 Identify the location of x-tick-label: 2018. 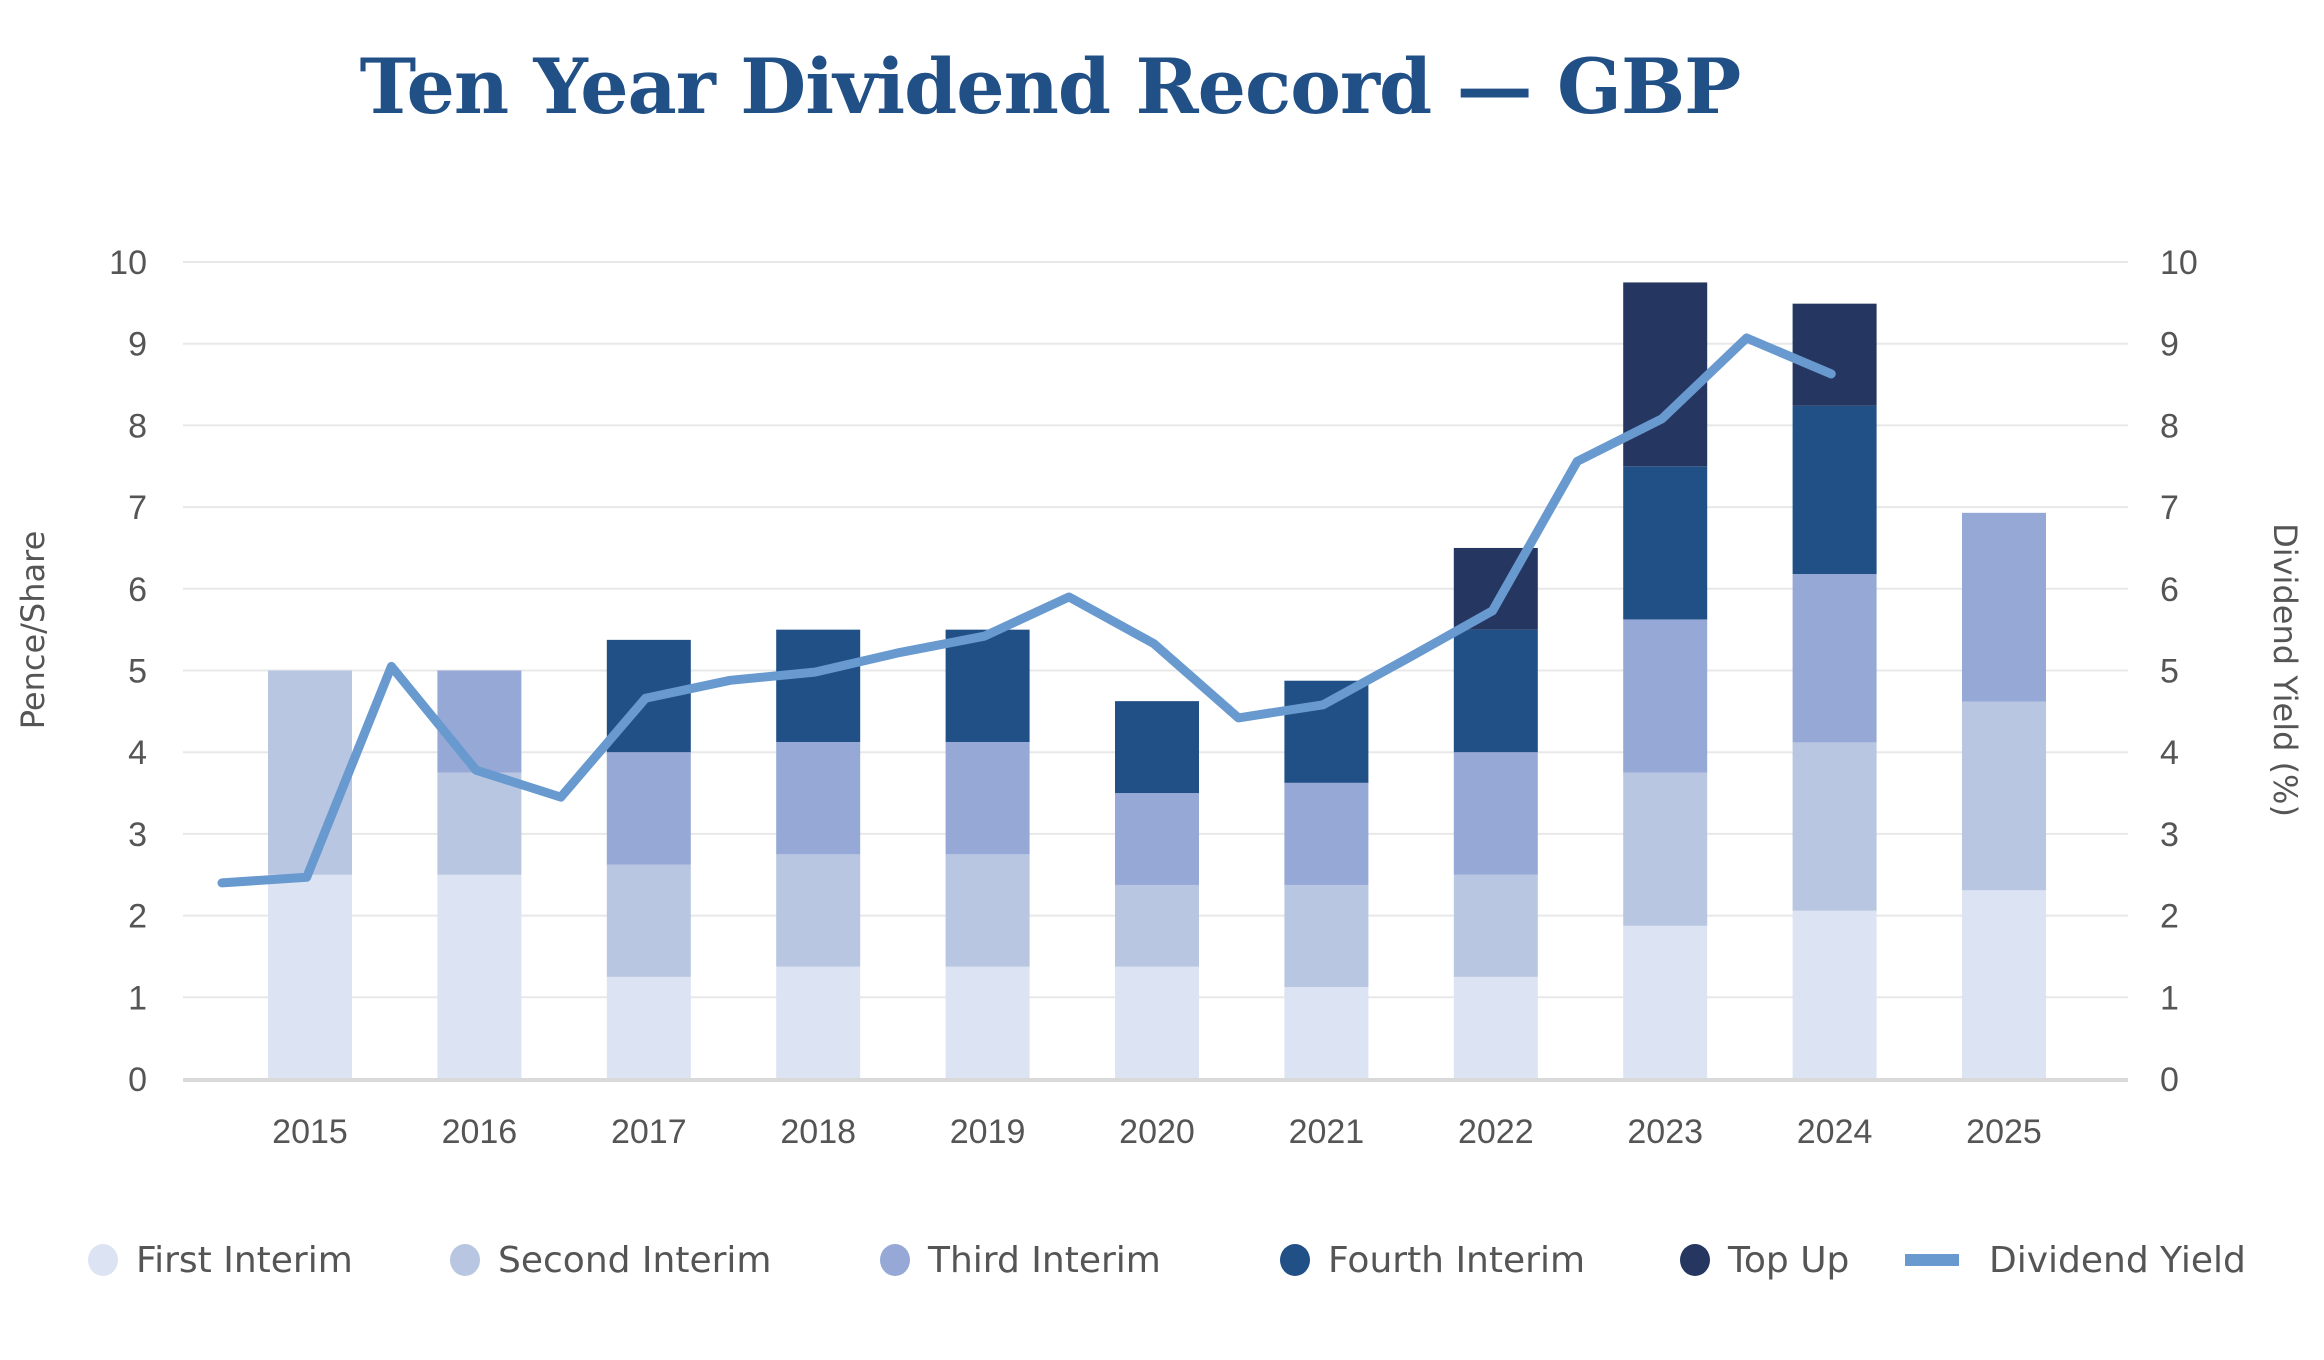
(818, 1132).